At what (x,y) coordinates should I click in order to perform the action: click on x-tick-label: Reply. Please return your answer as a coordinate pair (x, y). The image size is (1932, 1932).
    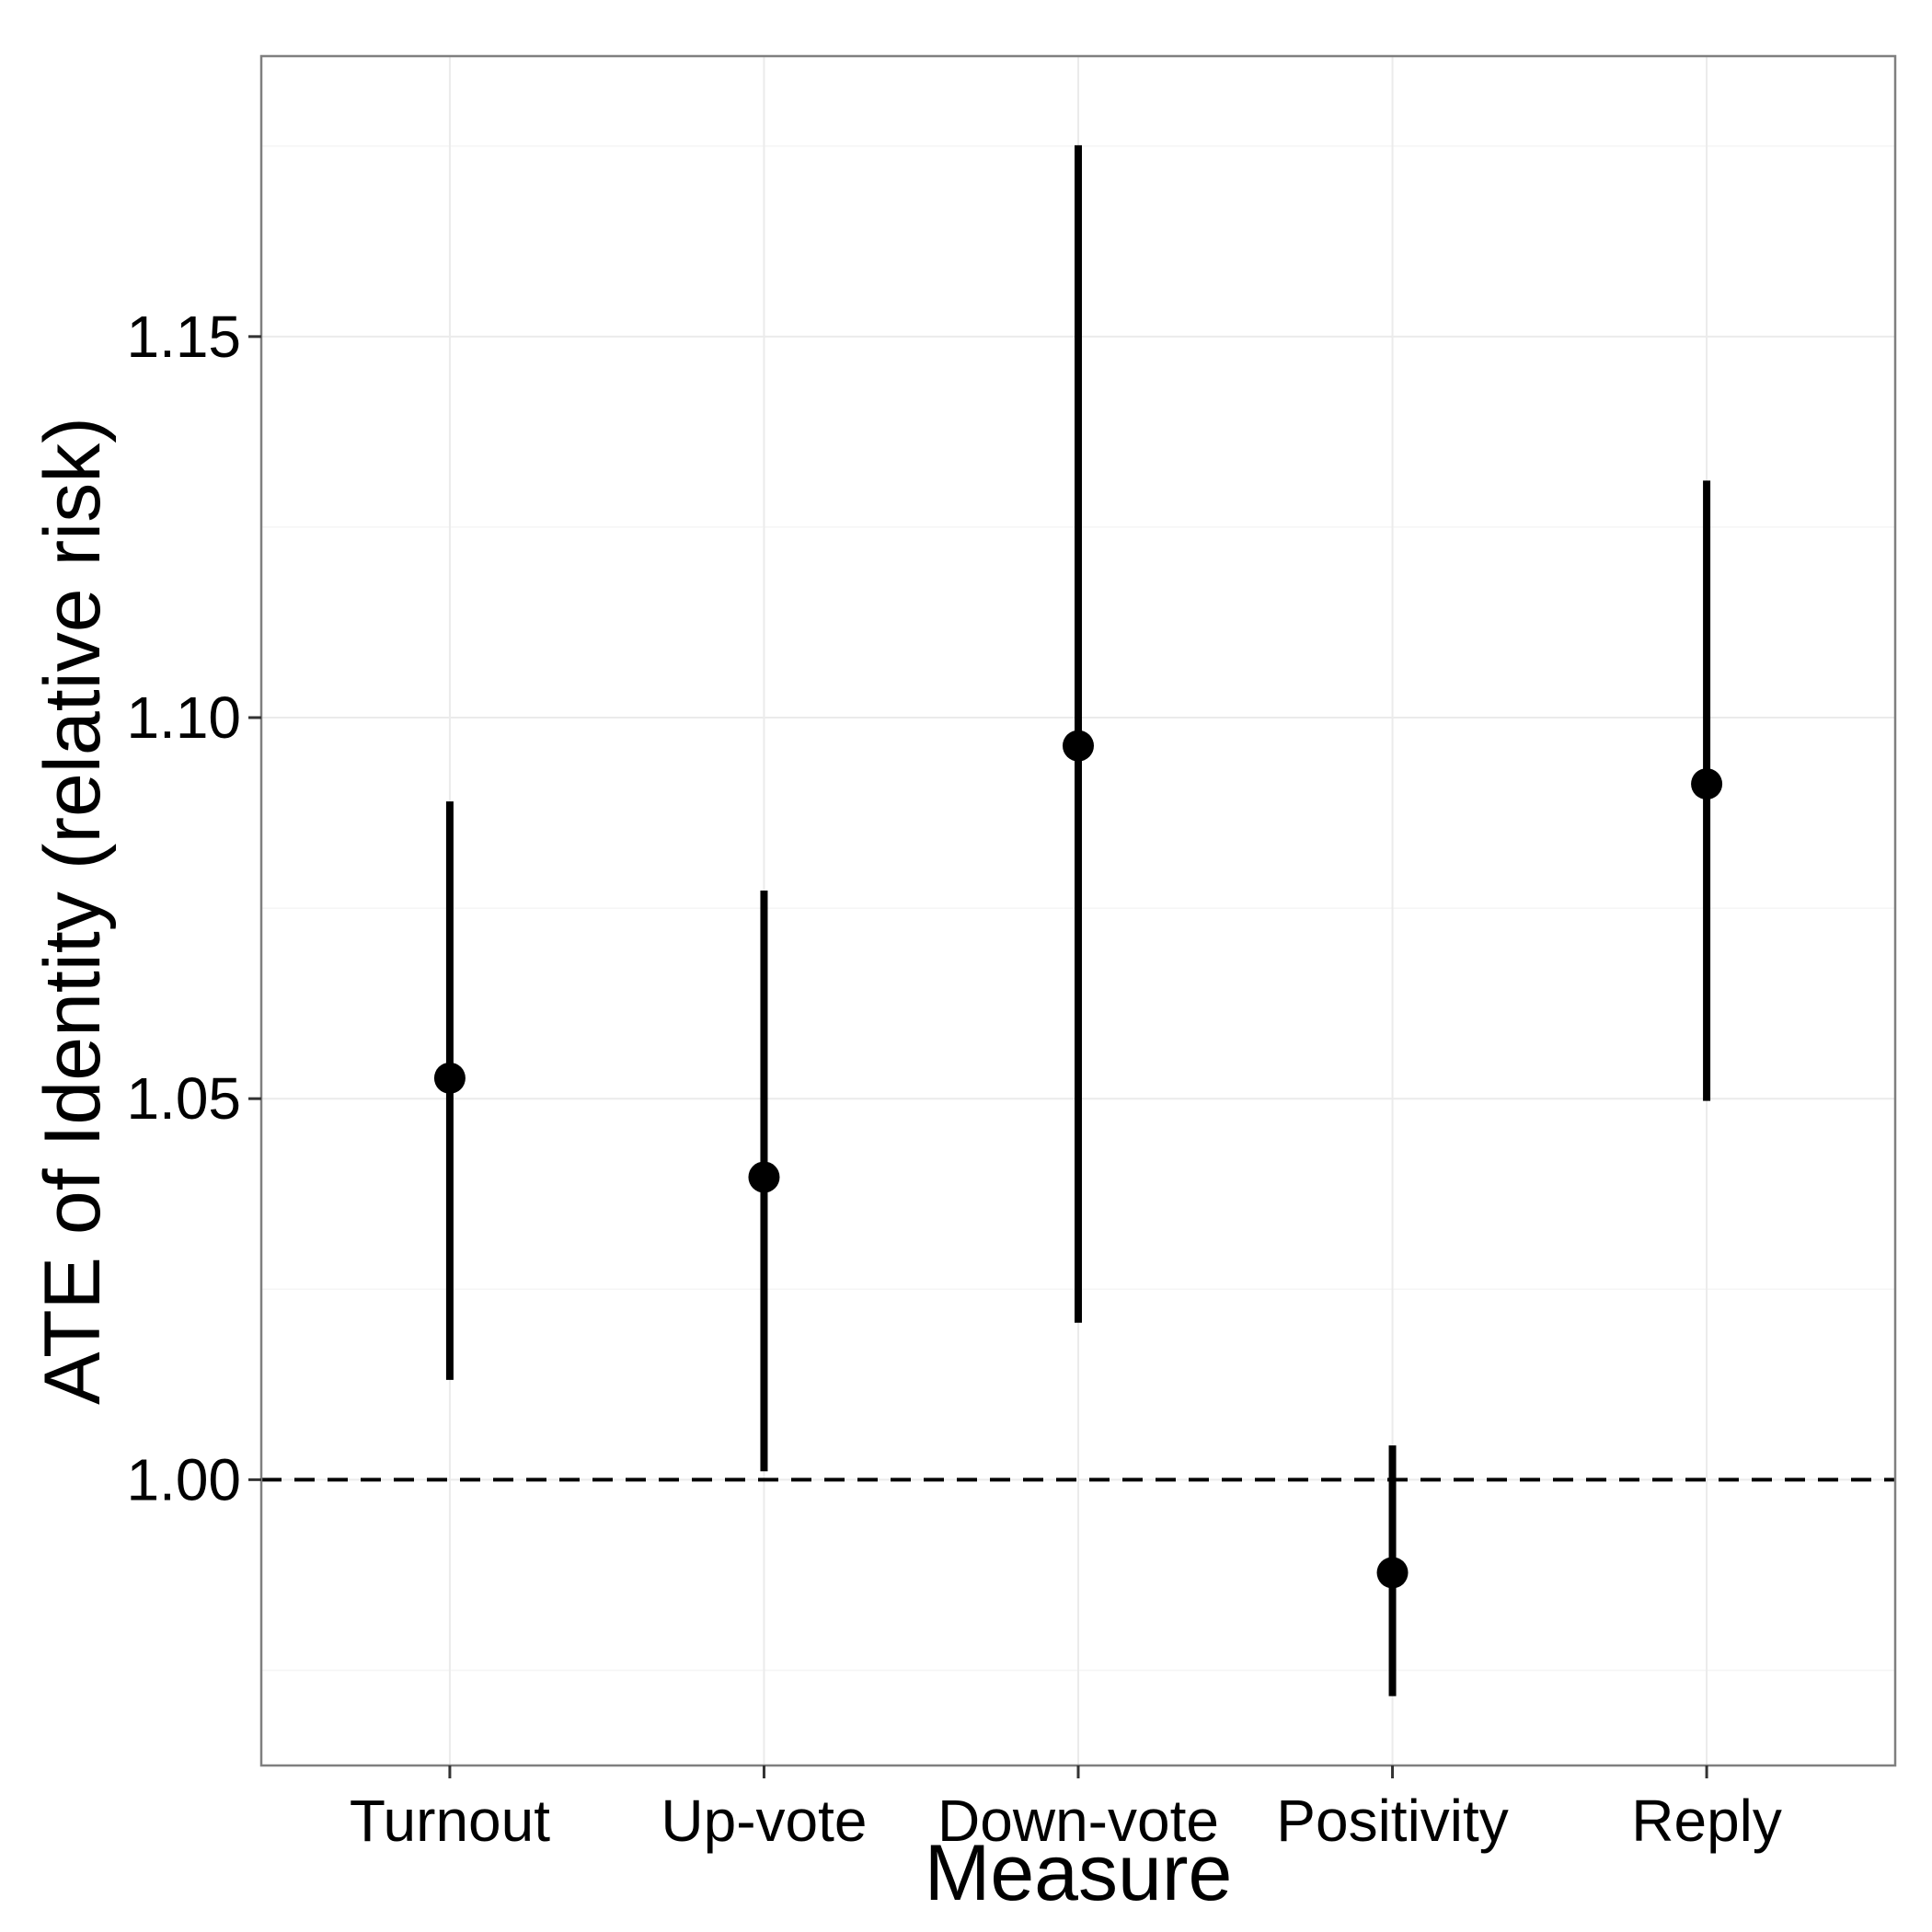
    Looking at the image, I should click on (1706, 1821).